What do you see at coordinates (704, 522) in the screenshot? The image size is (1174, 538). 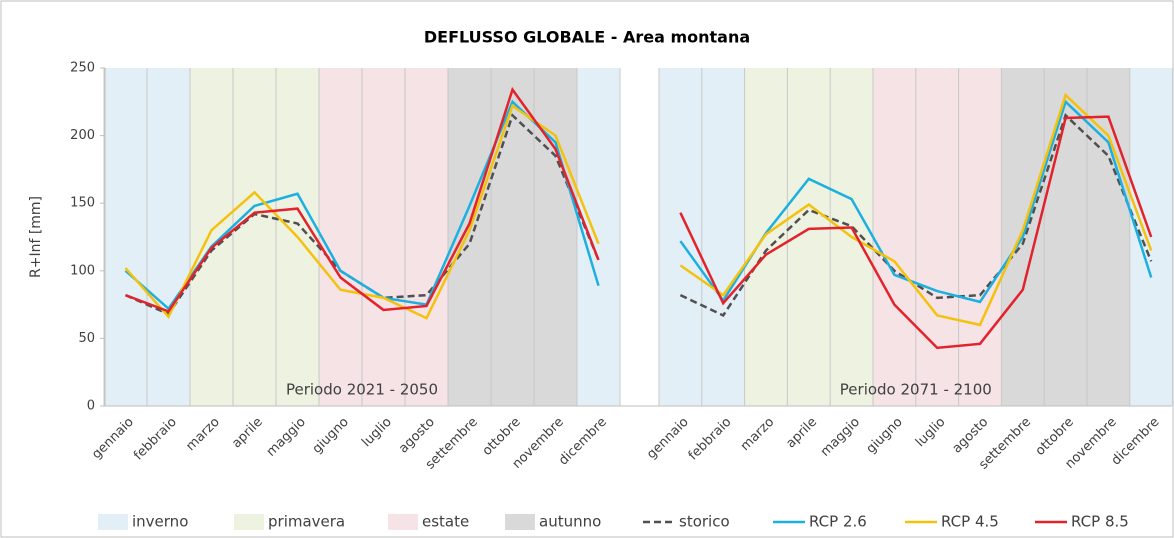 I see `legend-label: storico` at bounding box center [704, 522].